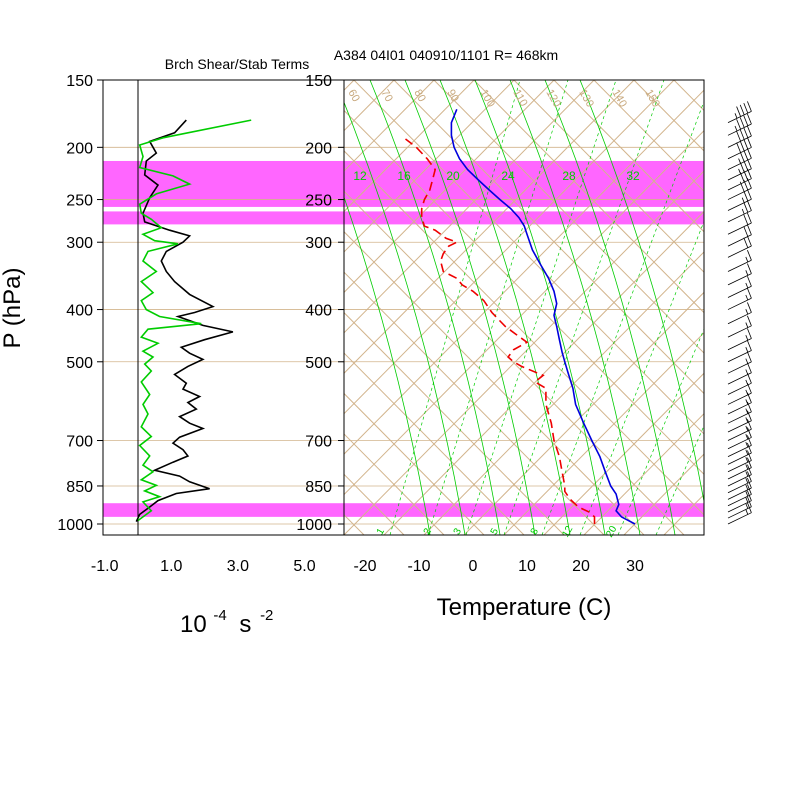 This screenshot has height=800, width=800. Describe the element at coordinates (458, 531) in the screenshot. I see `mixing-ratio-label: 3` at that location.